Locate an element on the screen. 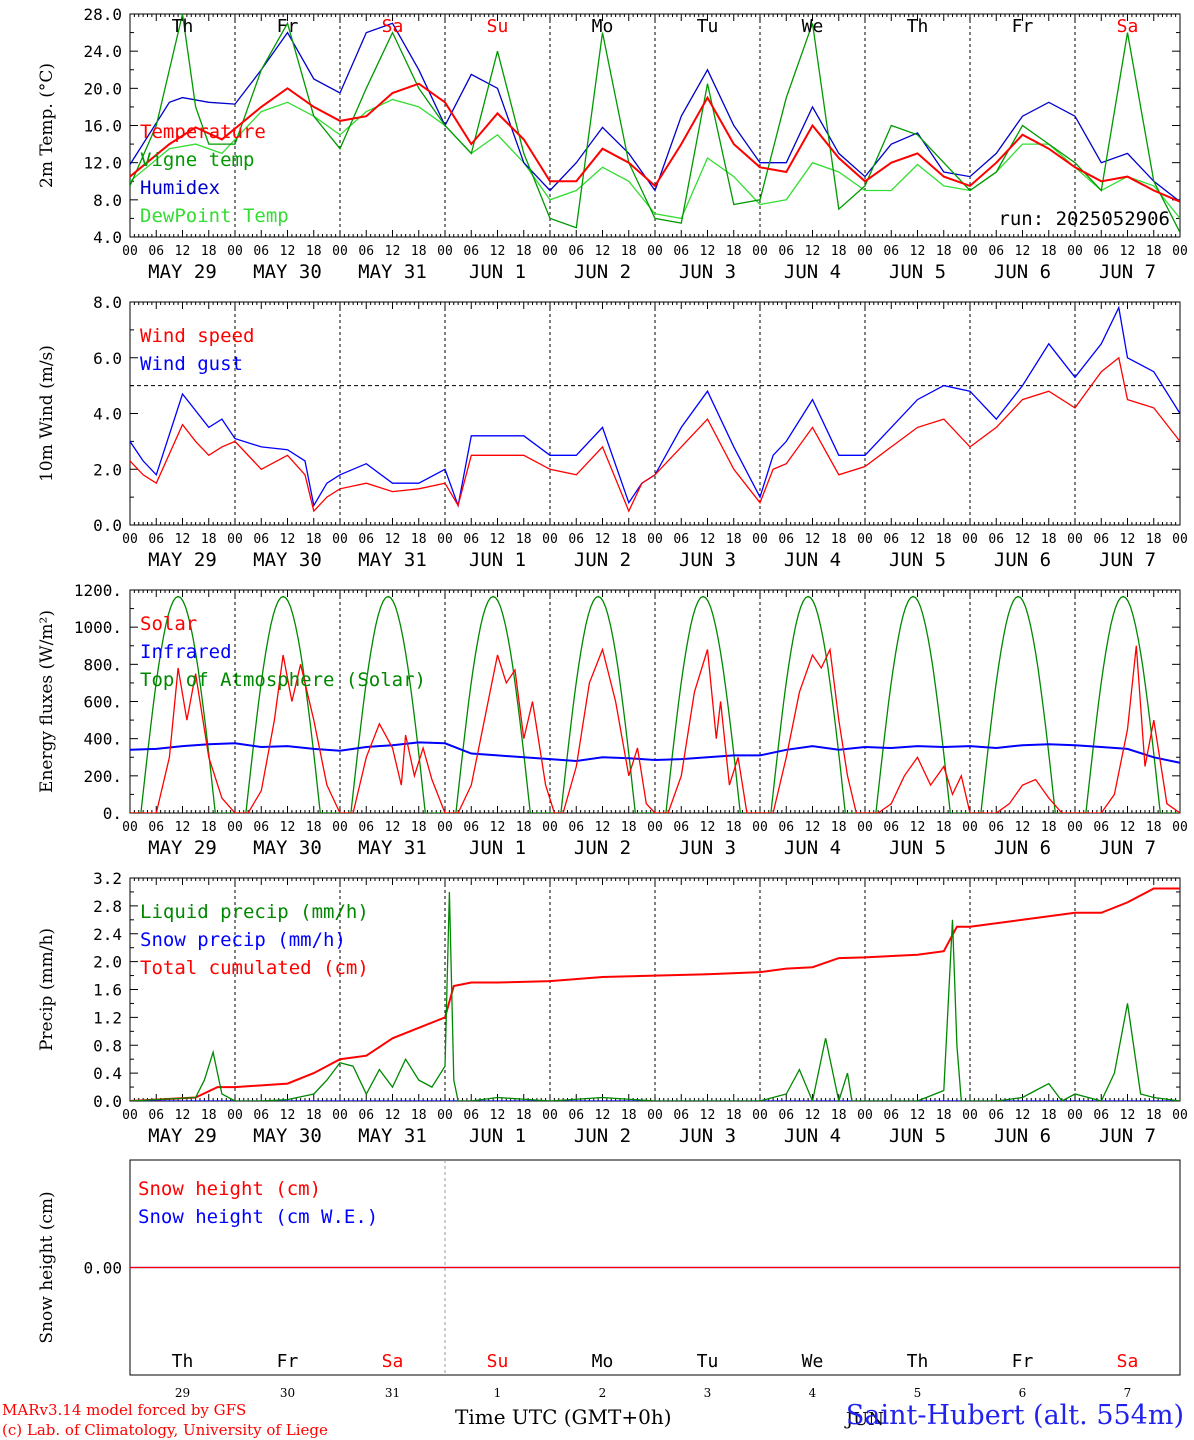 The height and width of the screenshot is (1440, 1194). day-number-label: 31 is located at coordinates (392, 1393).